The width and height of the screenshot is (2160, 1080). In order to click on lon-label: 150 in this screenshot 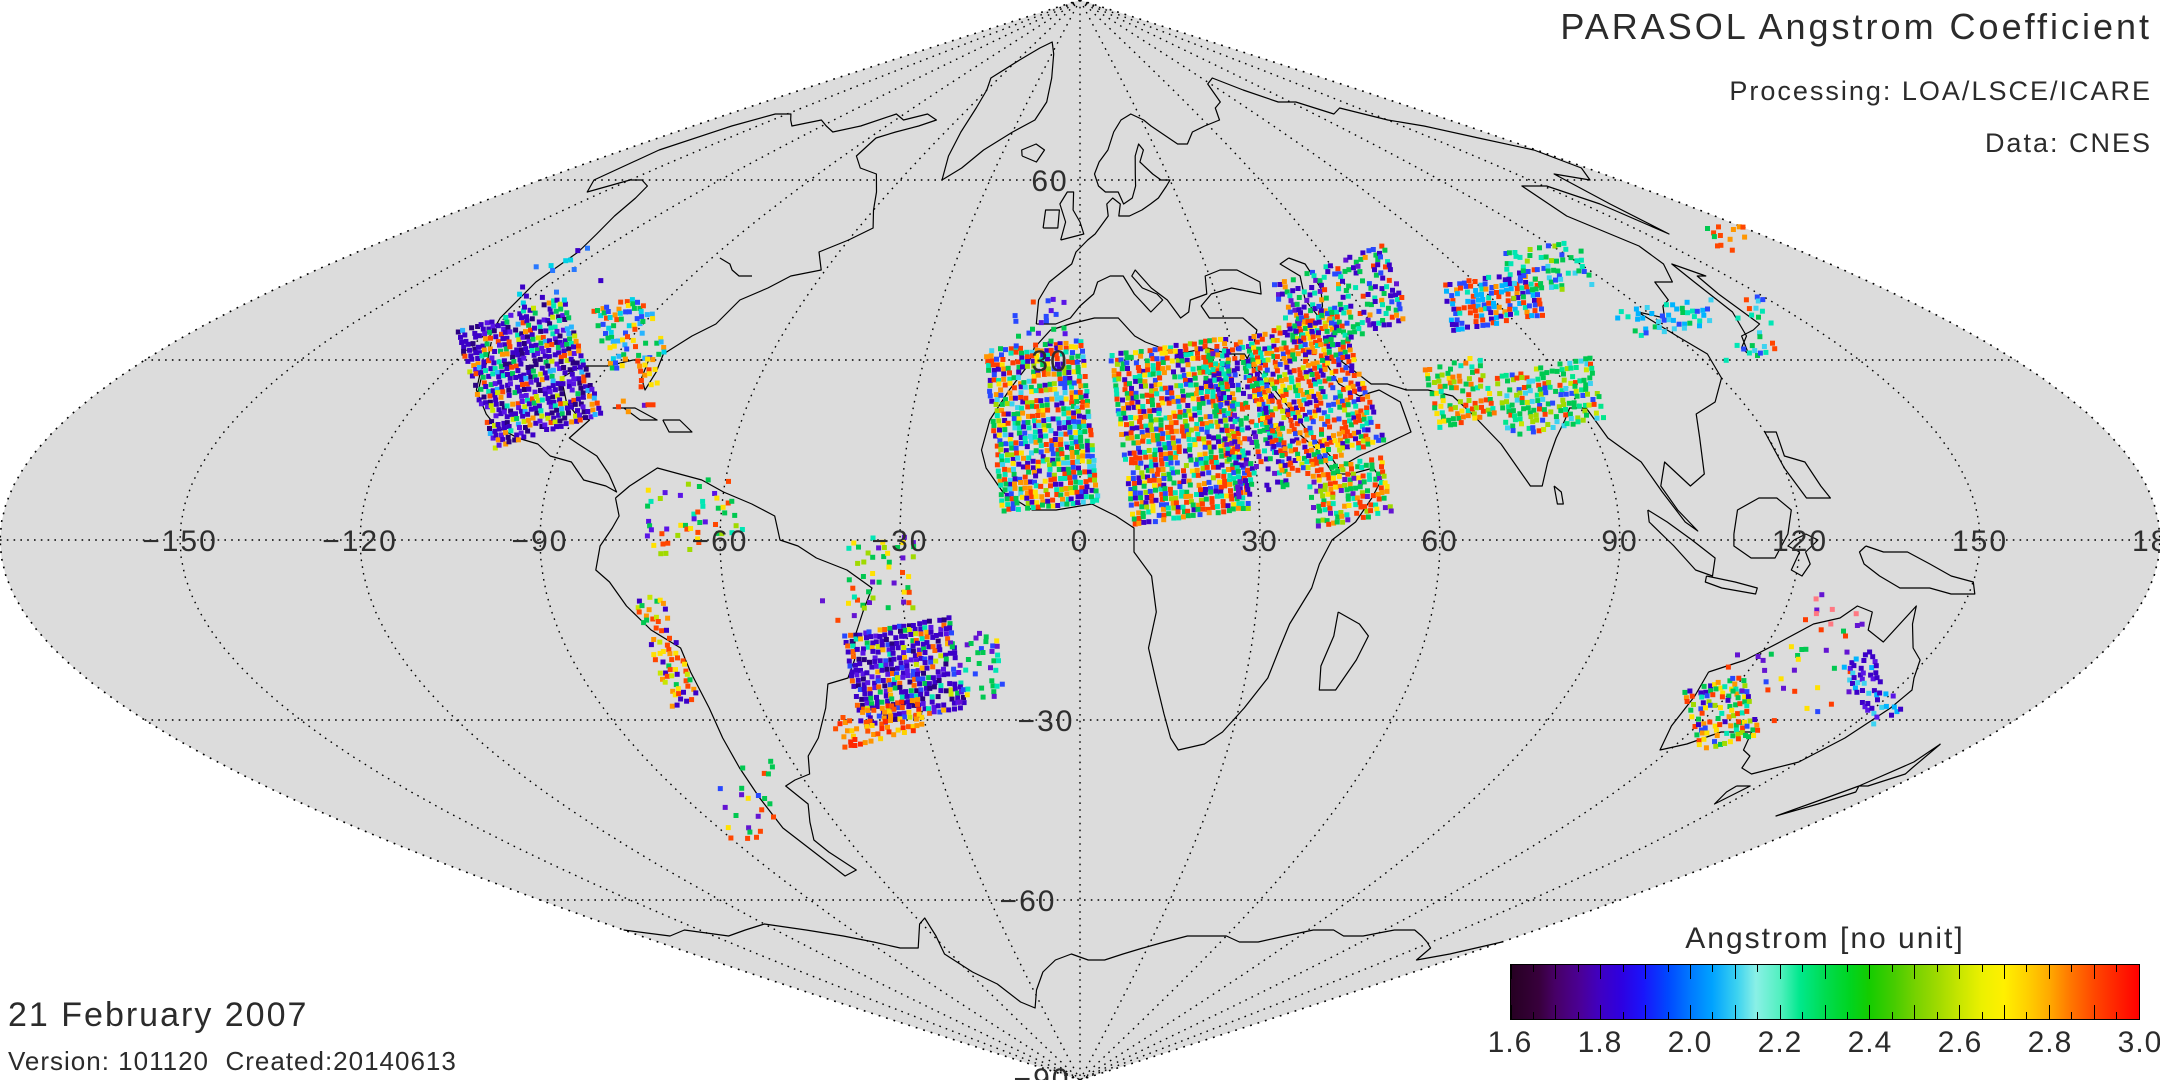, I will do `click(1980, 541)`.